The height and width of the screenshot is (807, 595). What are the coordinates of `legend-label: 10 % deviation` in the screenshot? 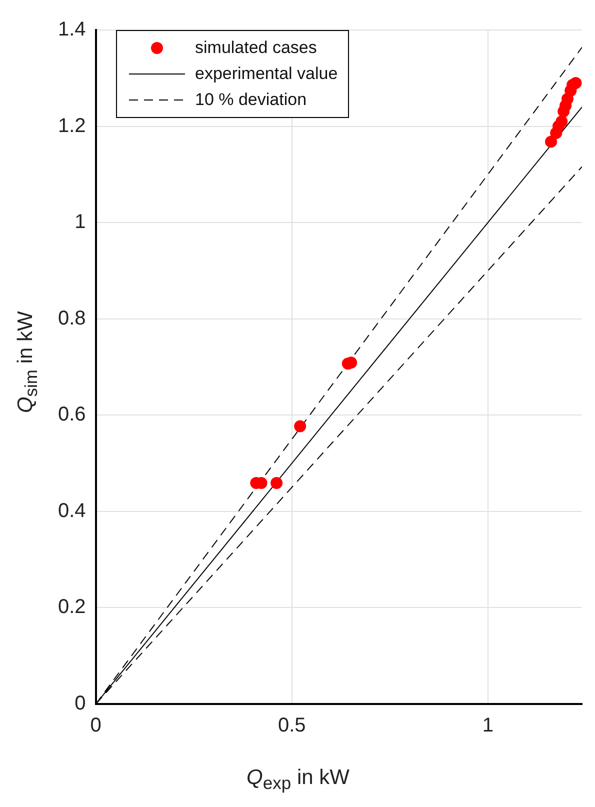 It's located at (251, 100).